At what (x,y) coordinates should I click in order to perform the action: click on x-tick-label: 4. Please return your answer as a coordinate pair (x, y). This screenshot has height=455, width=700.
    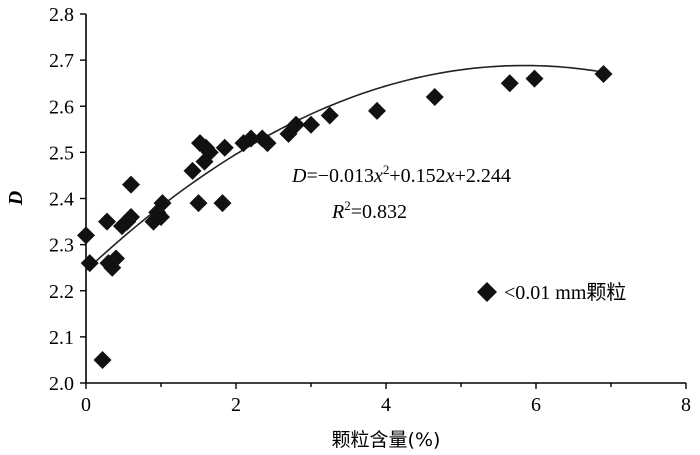
    Looking at the image, I should click on (386, 405).